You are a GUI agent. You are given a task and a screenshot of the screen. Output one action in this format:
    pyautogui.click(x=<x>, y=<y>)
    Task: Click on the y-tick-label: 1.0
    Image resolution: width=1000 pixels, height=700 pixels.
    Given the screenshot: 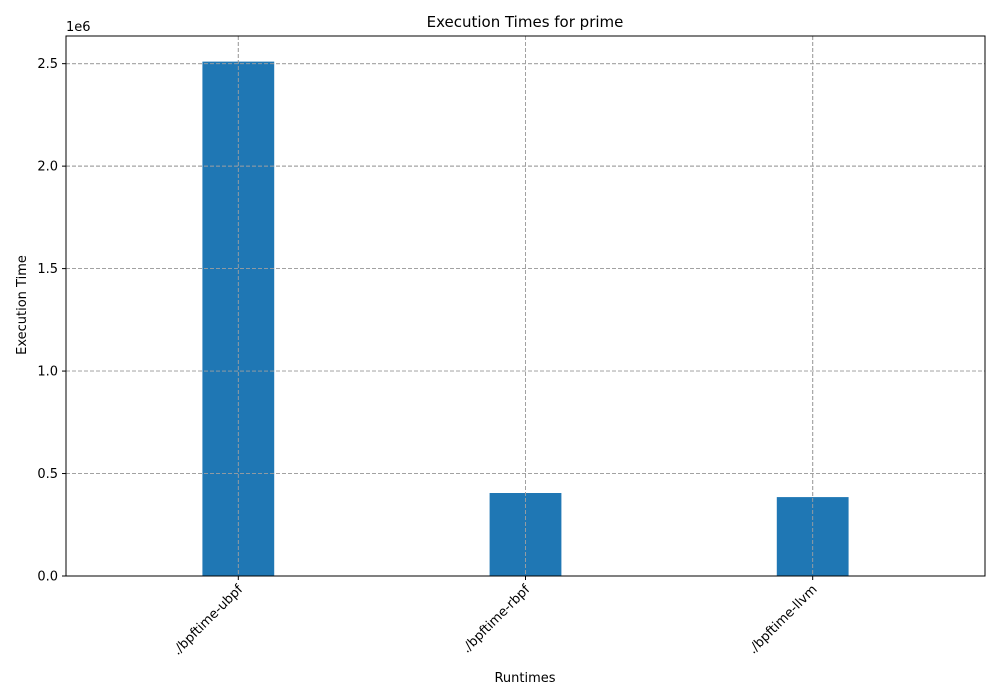 What is the action you would take?
    pyautogui.click(x=47, y=372)
    